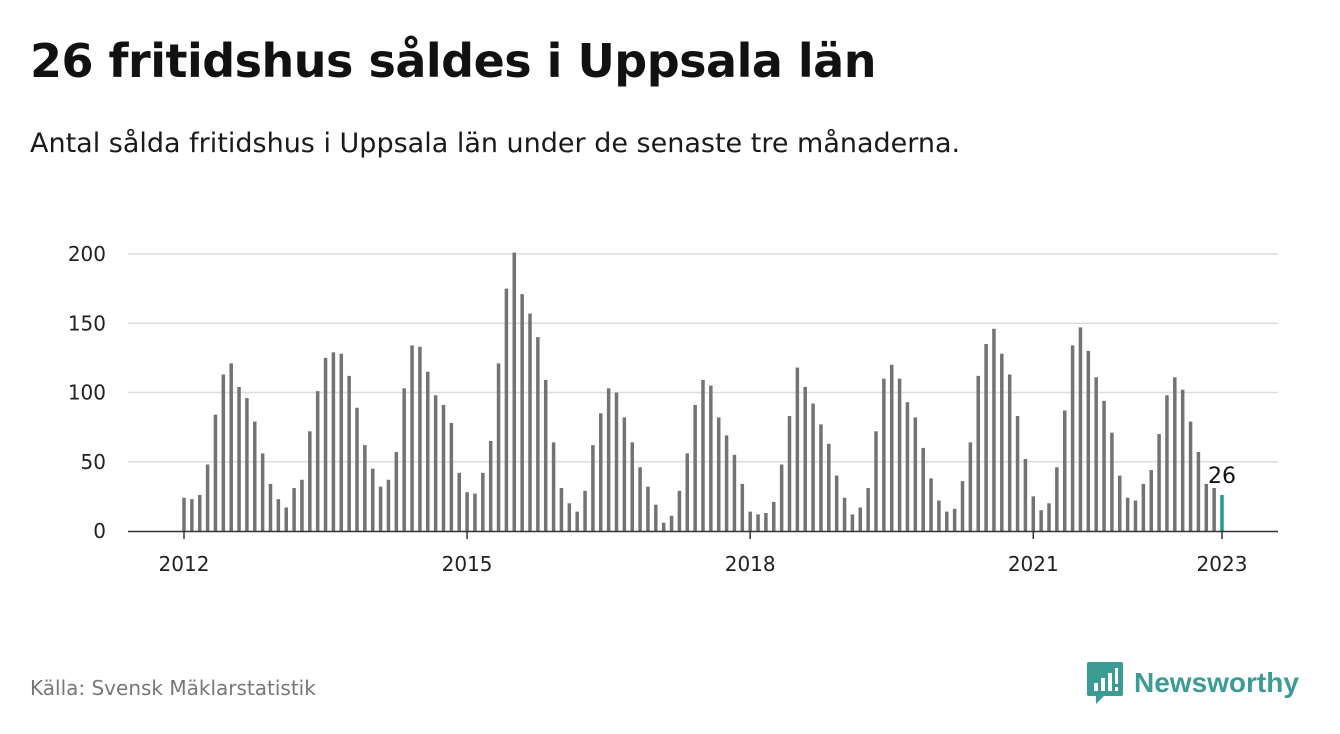 This screenshot has height=734, width=1340. Describe the element at coordinates (467, 564) in the screenshot. I see `x-tick-label-2015: 2015` at that location.